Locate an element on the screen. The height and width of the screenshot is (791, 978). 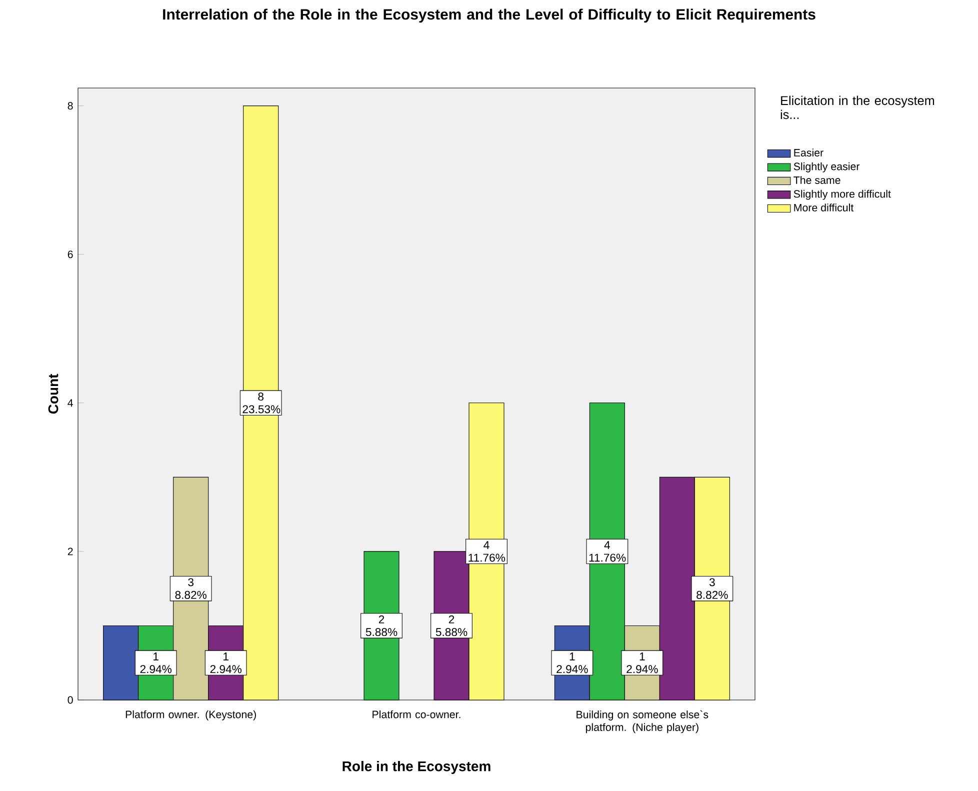
y-tick-label: 4 is located at coordinates (70, 403).